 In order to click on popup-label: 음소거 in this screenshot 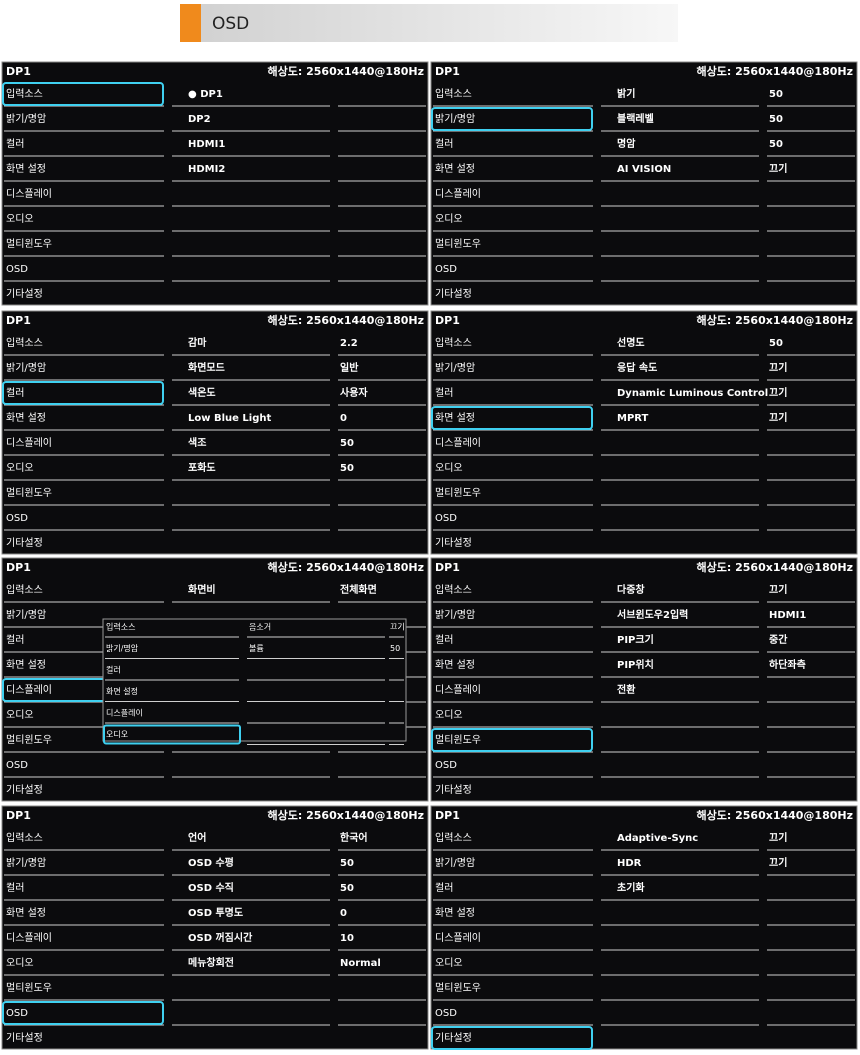, I will do `click(260, 627)`.